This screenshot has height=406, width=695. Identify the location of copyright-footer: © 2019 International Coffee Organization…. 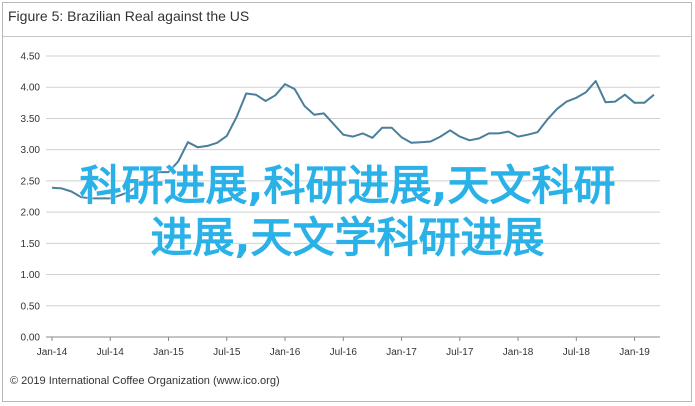
(145, 381).